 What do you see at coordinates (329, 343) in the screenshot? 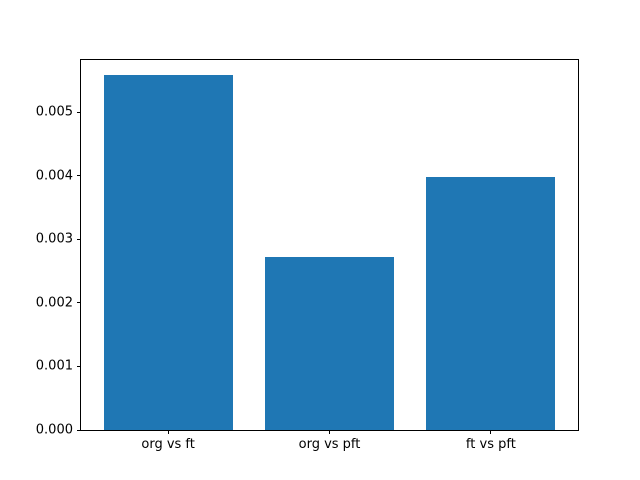
I see `bar-org-vs-pft` at bounding box center [329, 343].